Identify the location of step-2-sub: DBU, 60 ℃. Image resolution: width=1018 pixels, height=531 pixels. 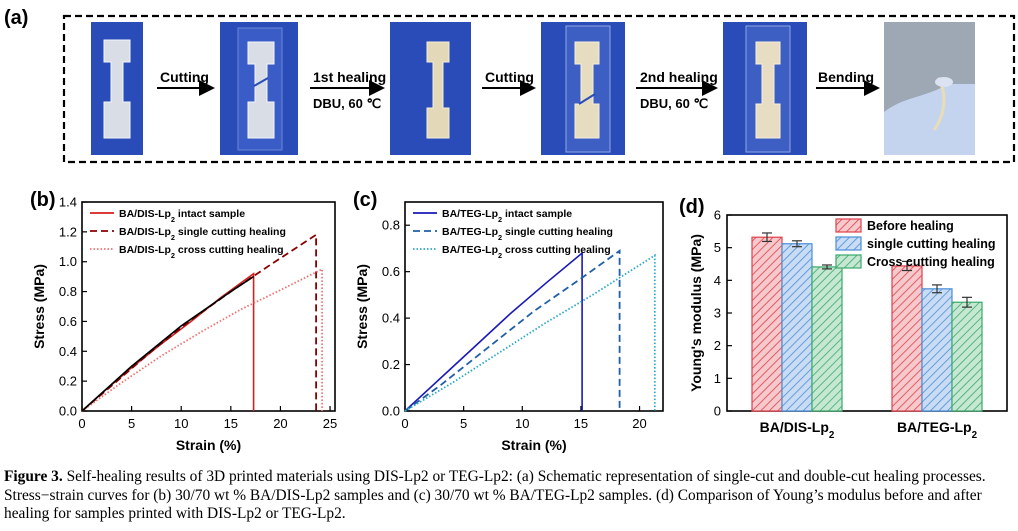
(347, 103).